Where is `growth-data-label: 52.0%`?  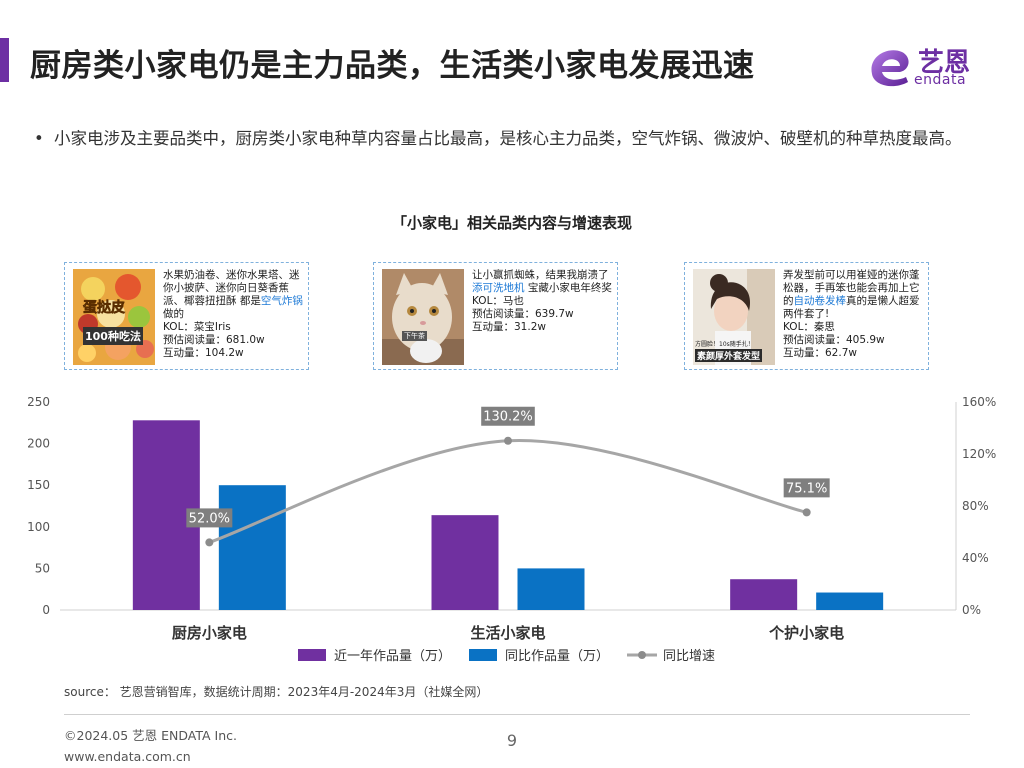 growth-data-label: 52.0% is located at coordinates (209, 518).